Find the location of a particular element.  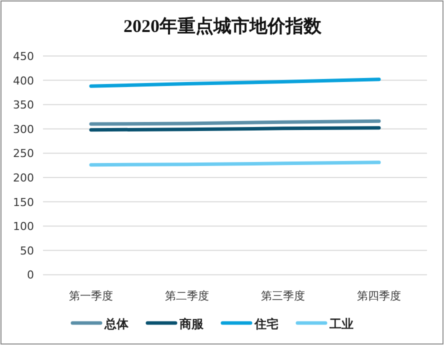

y-tick-label: 50 is located at coordinates (27, 251).